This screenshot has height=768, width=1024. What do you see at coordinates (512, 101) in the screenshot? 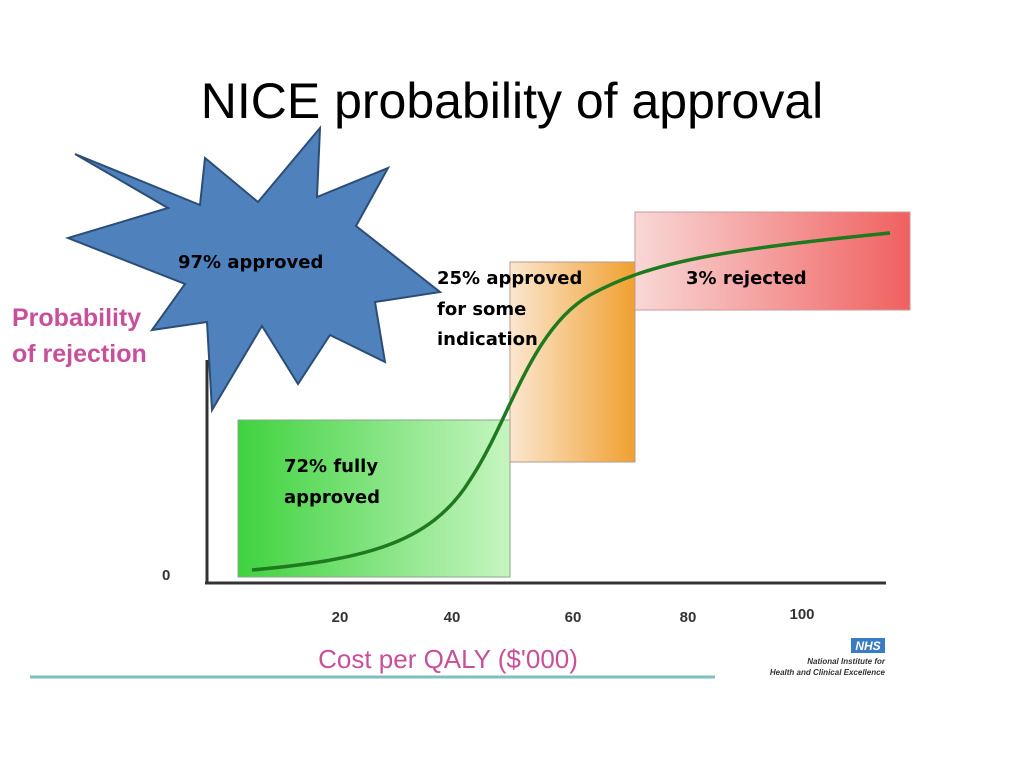
I see `slide-title: NICE probability of approval` at bounding box center [512, 101].